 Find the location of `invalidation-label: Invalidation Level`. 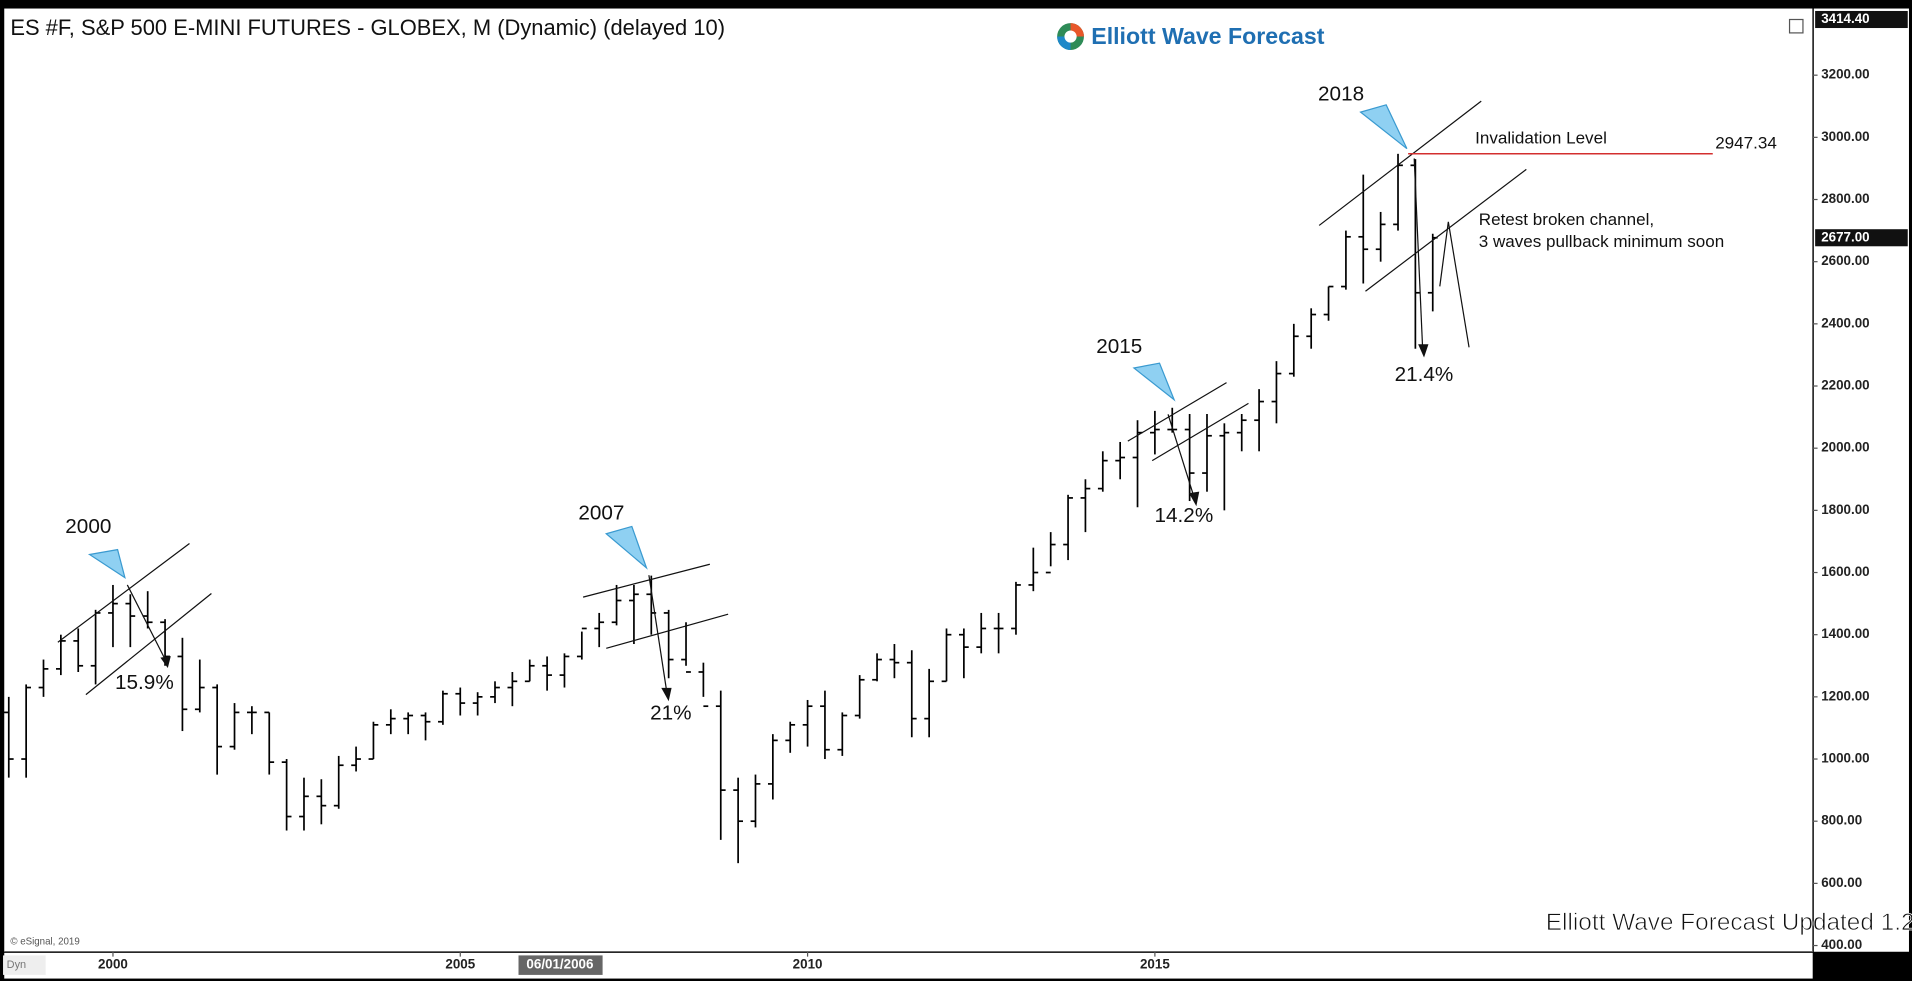

invalidation-label: Invalidation Level is located at coordinates (1541, 137).